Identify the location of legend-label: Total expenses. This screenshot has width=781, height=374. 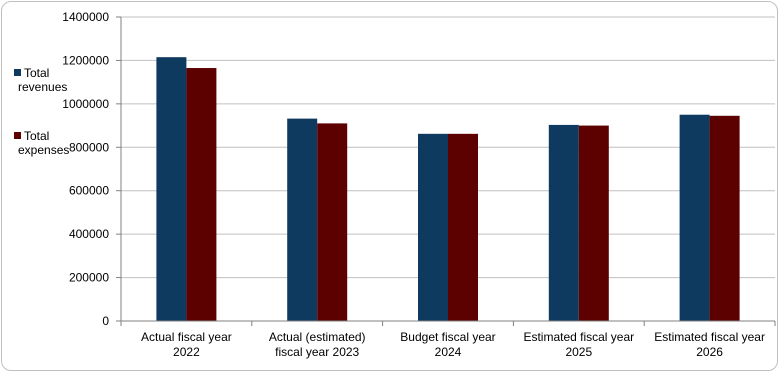
(43, 143).